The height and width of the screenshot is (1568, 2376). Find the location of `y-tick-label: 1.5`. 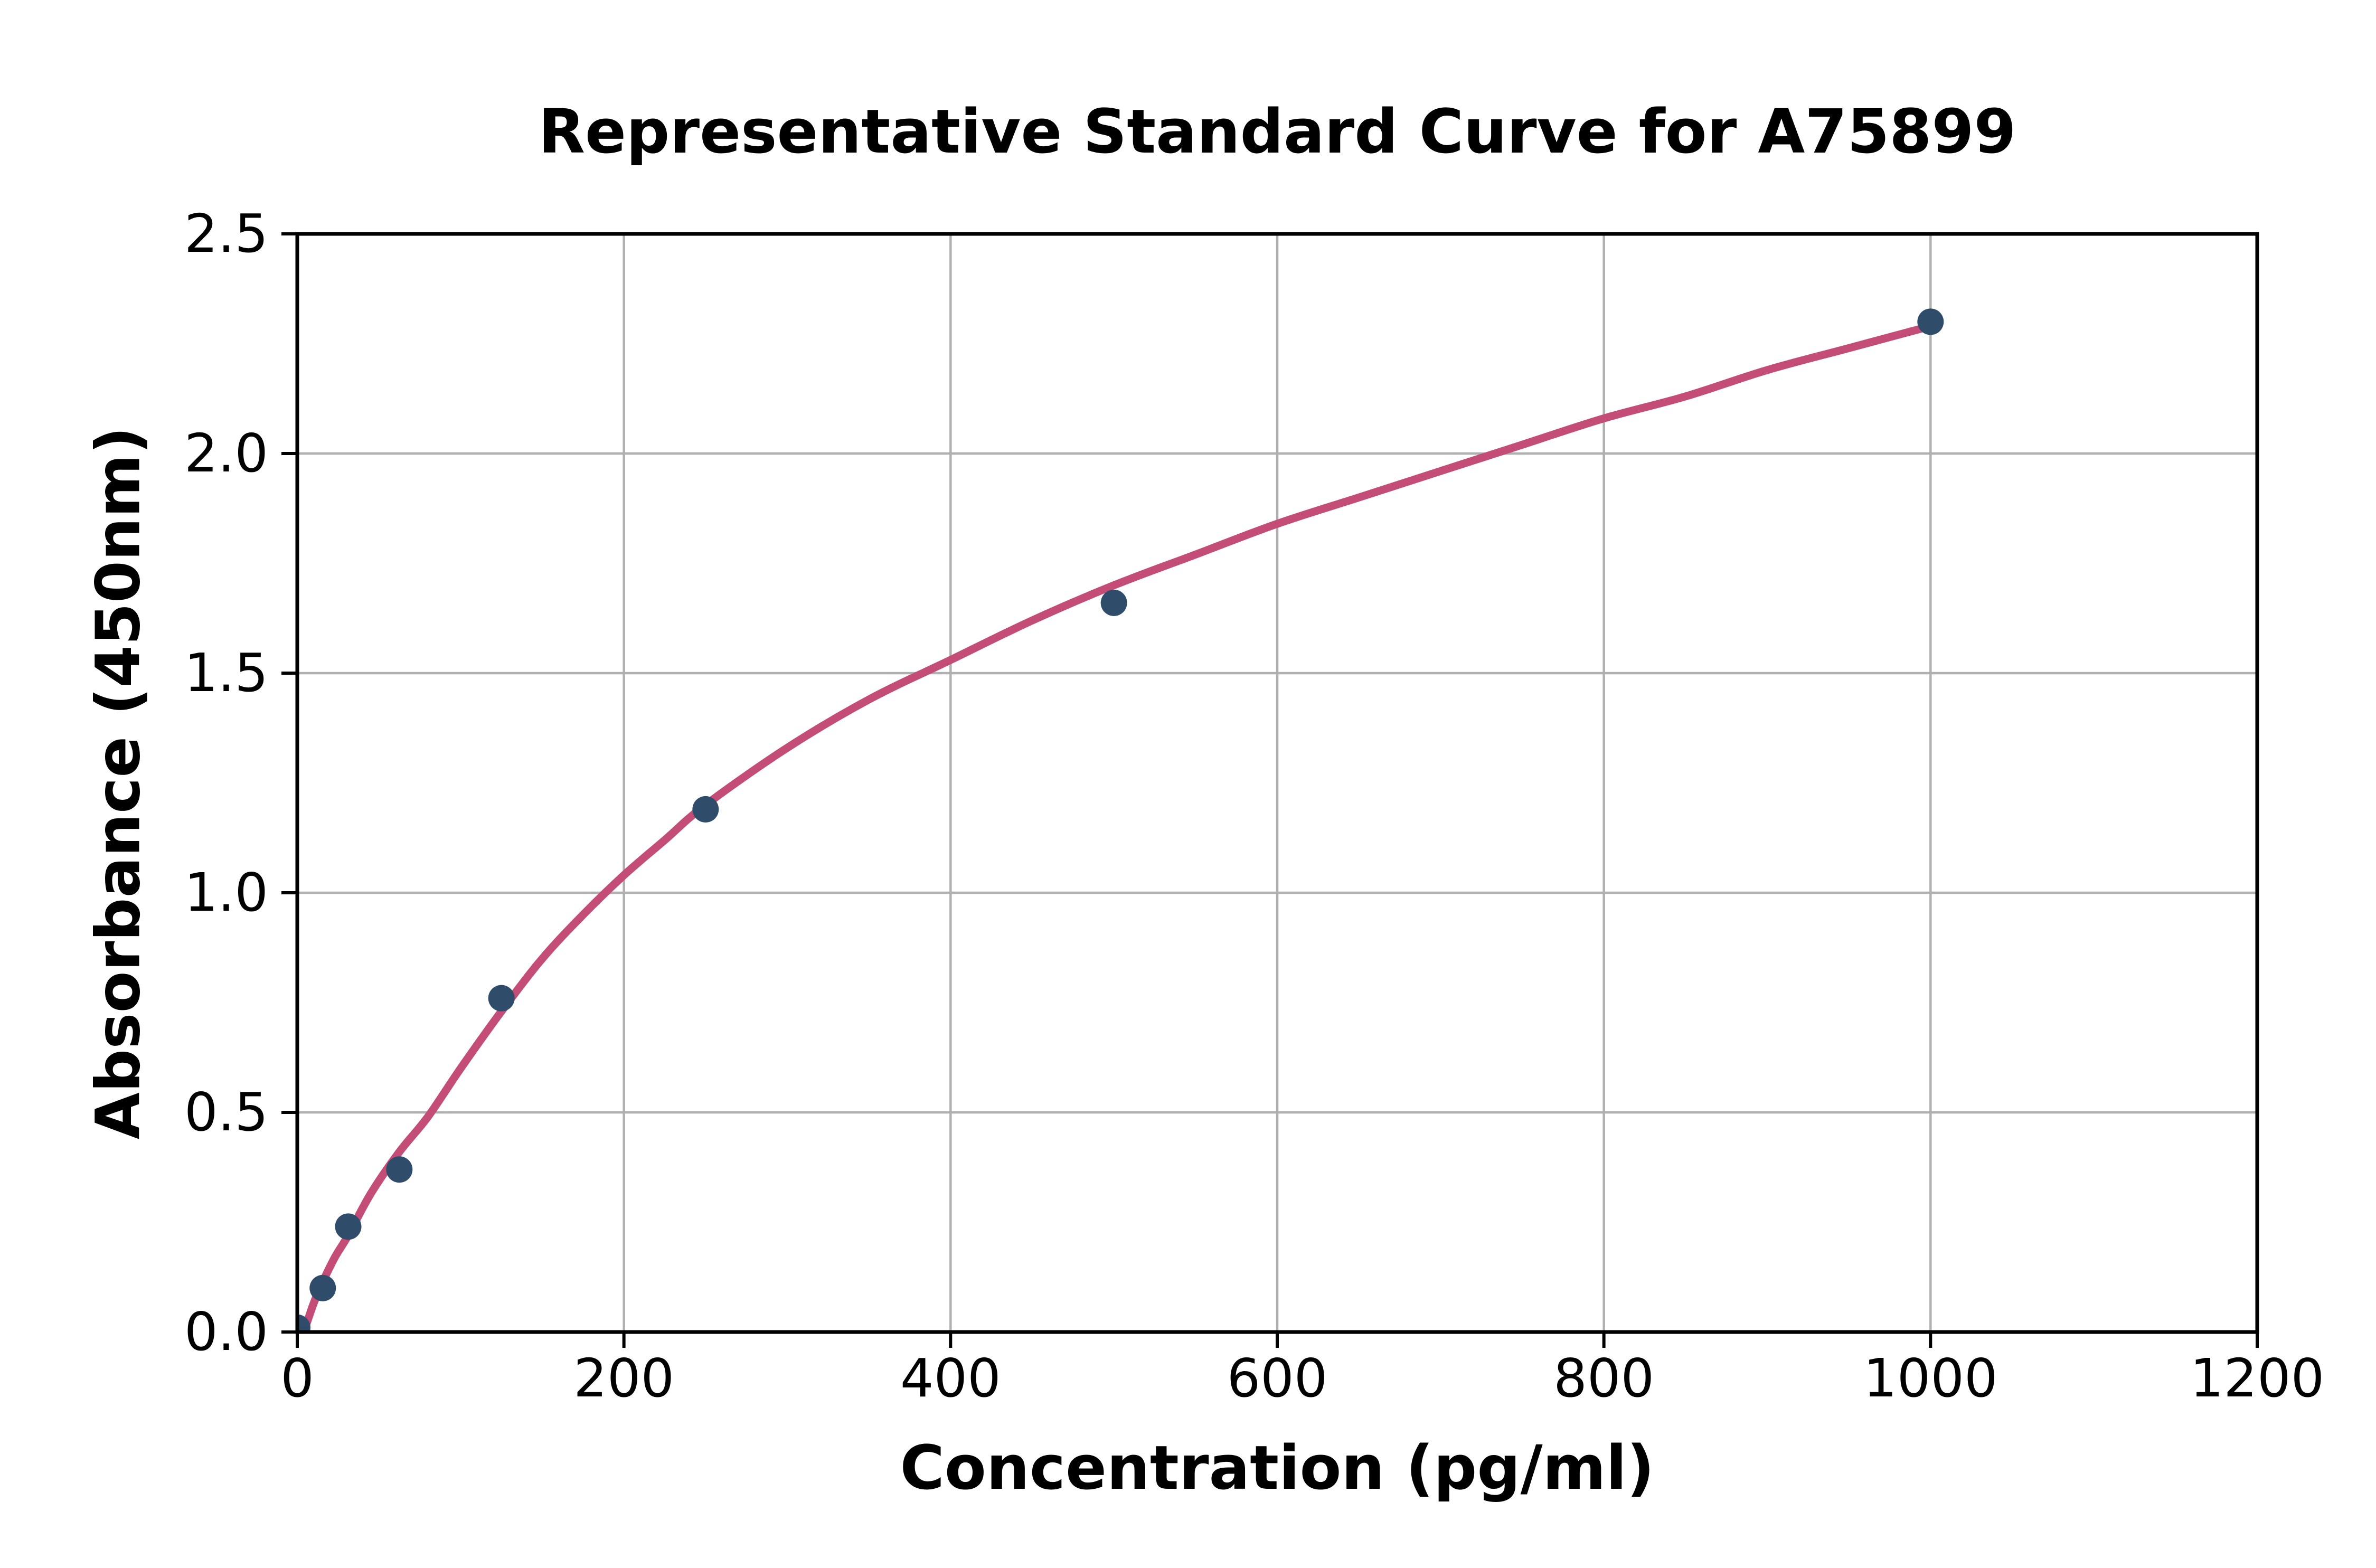

y-tick-label: 1.5 is located at coordinates (226, 673).